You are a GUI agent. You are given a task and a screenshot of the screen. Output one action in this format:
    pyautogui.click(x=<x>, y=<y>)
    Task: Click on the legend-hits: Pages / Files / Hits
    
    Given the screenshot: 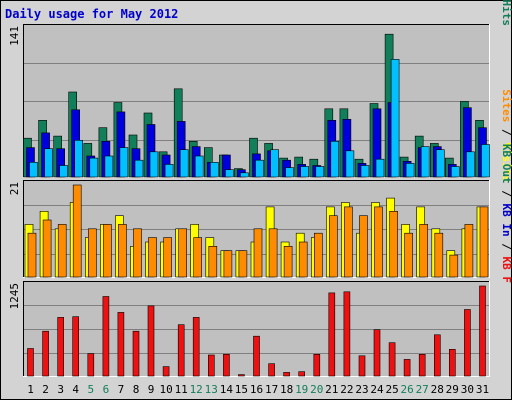 What is the action you would take?
    pyautogui.click(x=506, y=13)
    